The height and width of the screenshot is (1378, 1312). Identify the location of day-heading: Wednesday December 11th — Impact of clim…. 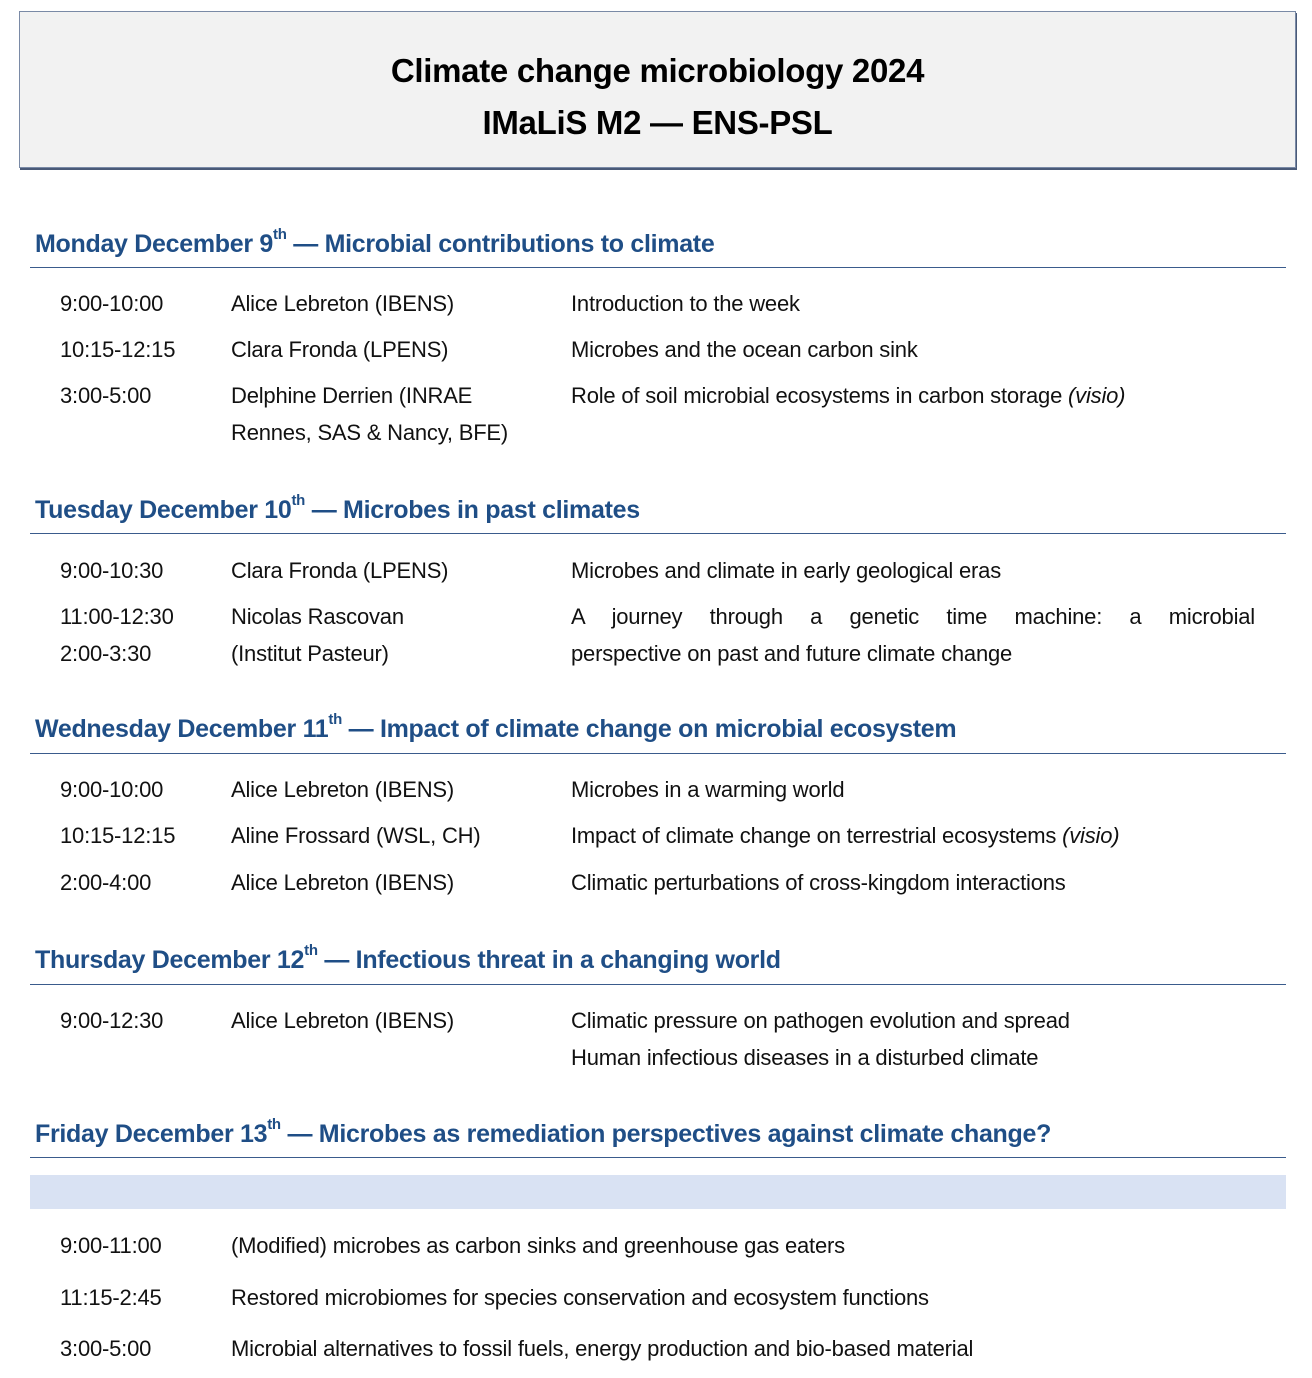
(496, 727).